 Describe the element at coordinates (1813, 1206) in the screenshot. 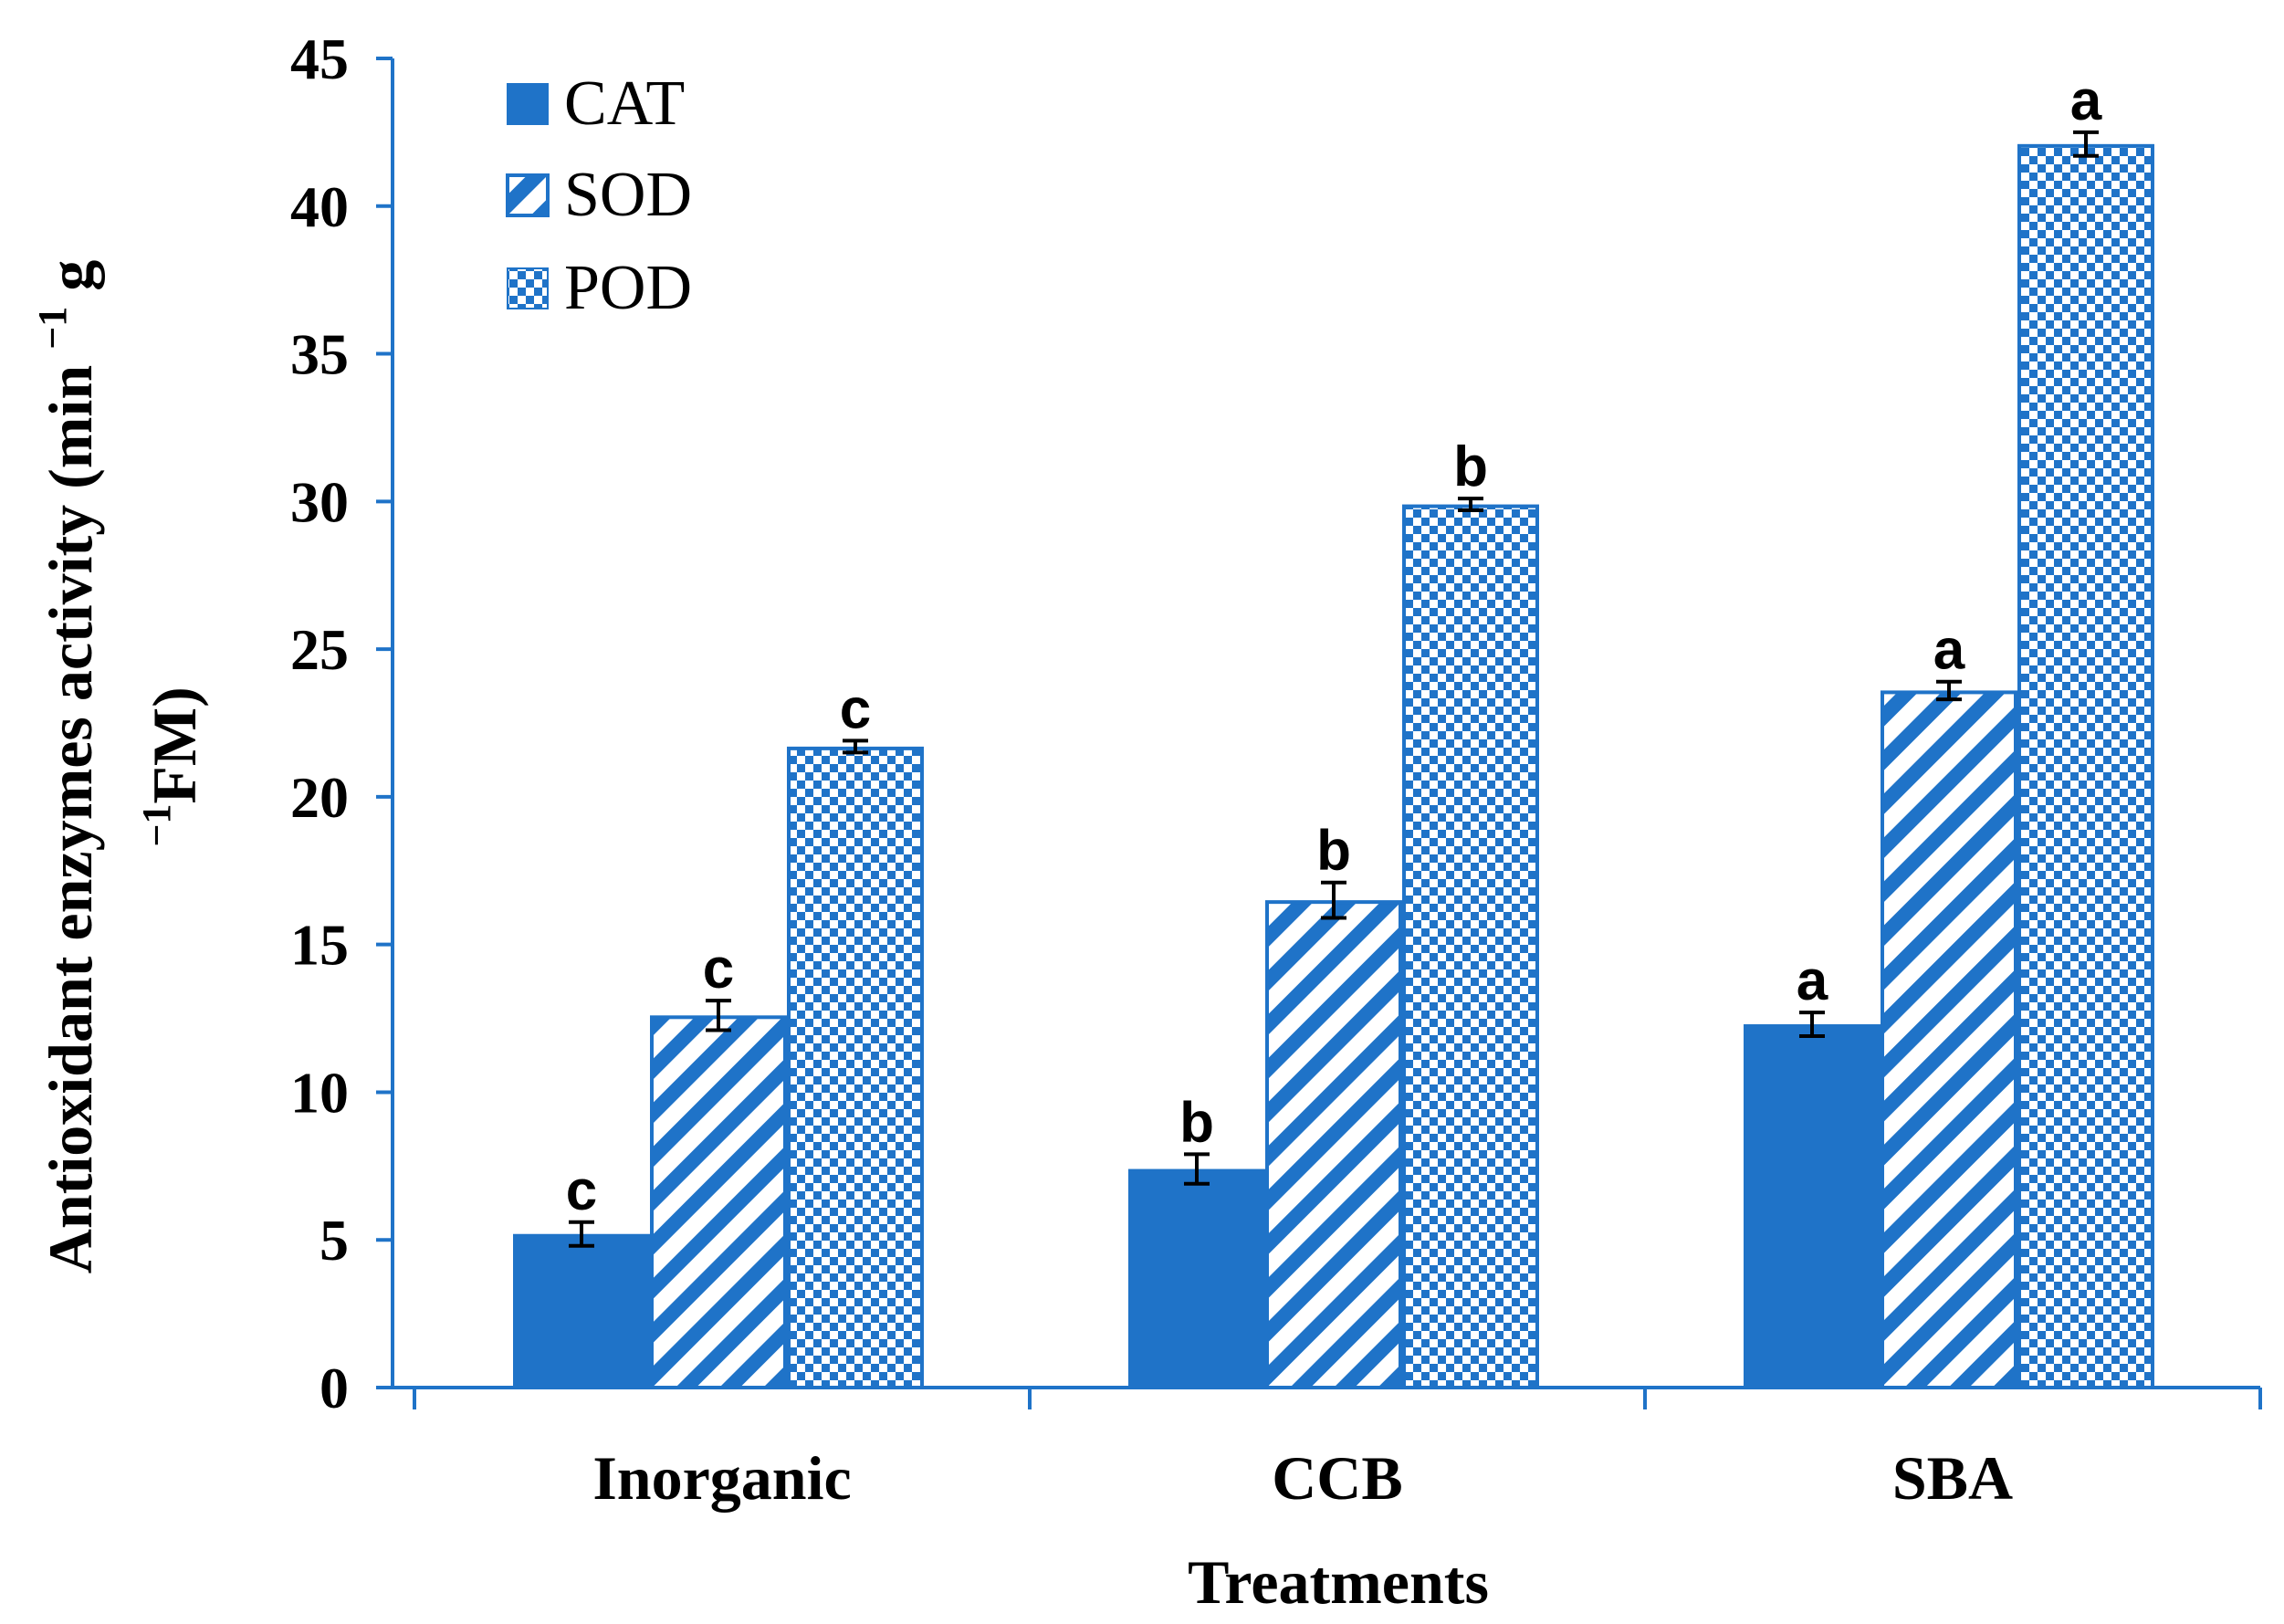

I see `bar-cat-sba` at that location.